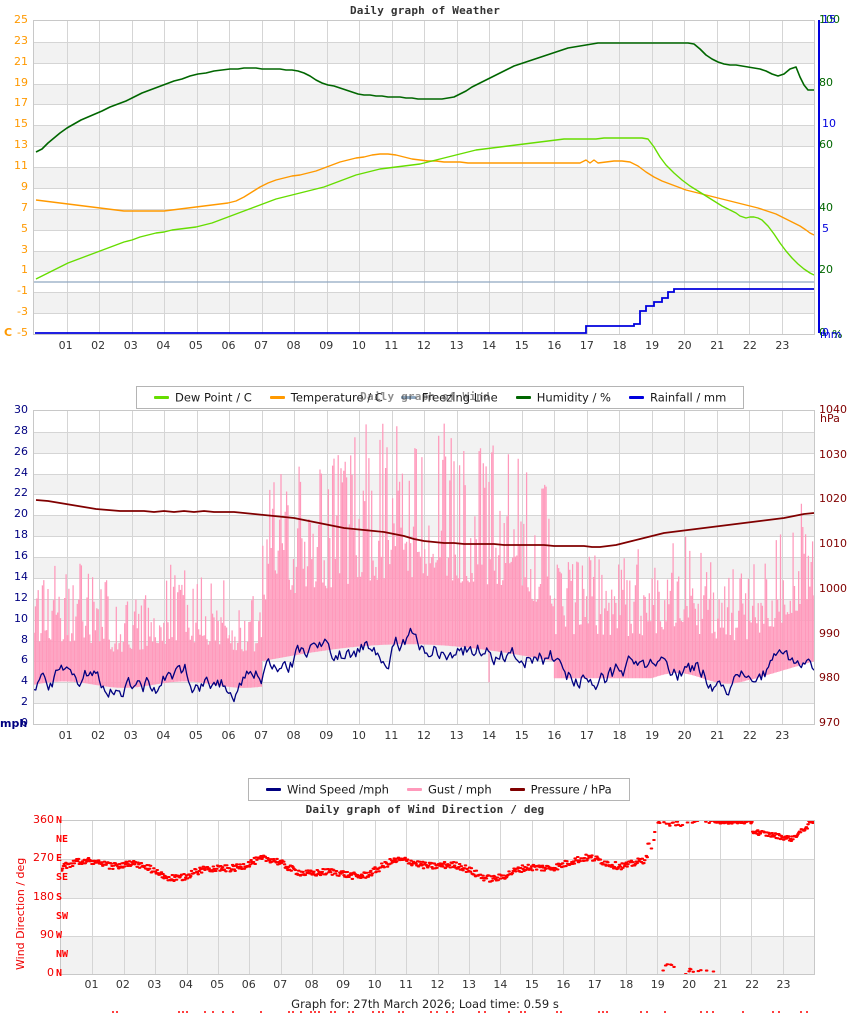  I want to click on weather-legend-item: Rainfall / mm, so click(677, 397).